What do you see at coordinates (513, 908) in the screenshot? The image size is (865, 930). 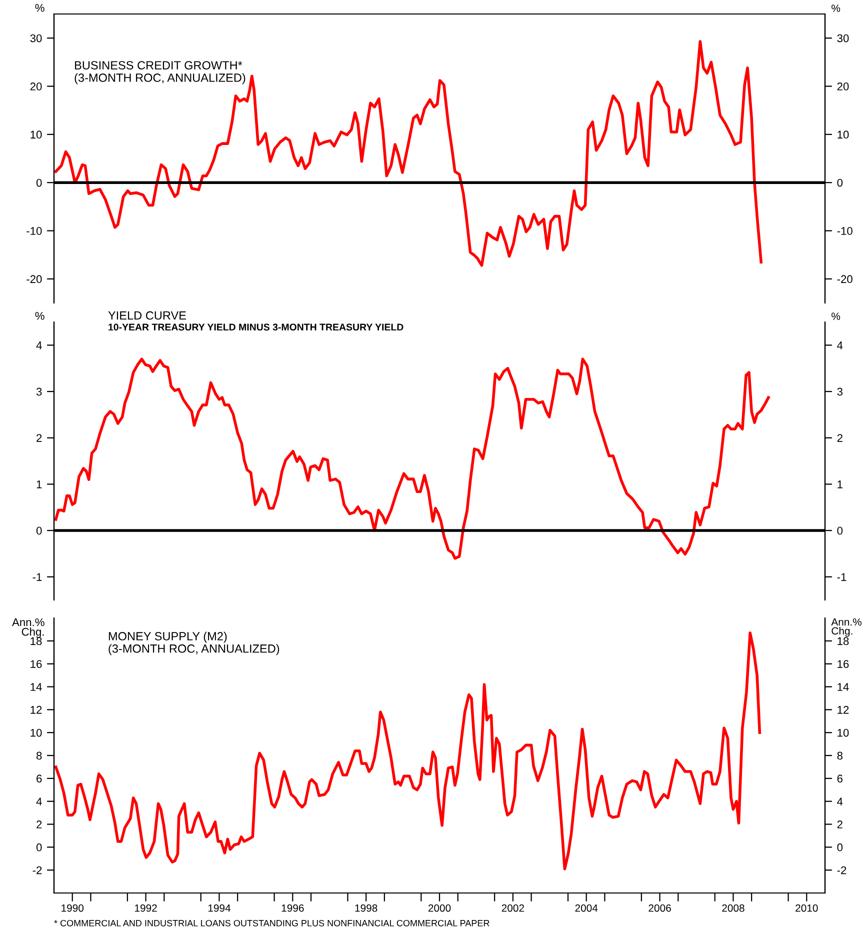 I see `x-tick-label: 2002` at bounding box center [513, 908].